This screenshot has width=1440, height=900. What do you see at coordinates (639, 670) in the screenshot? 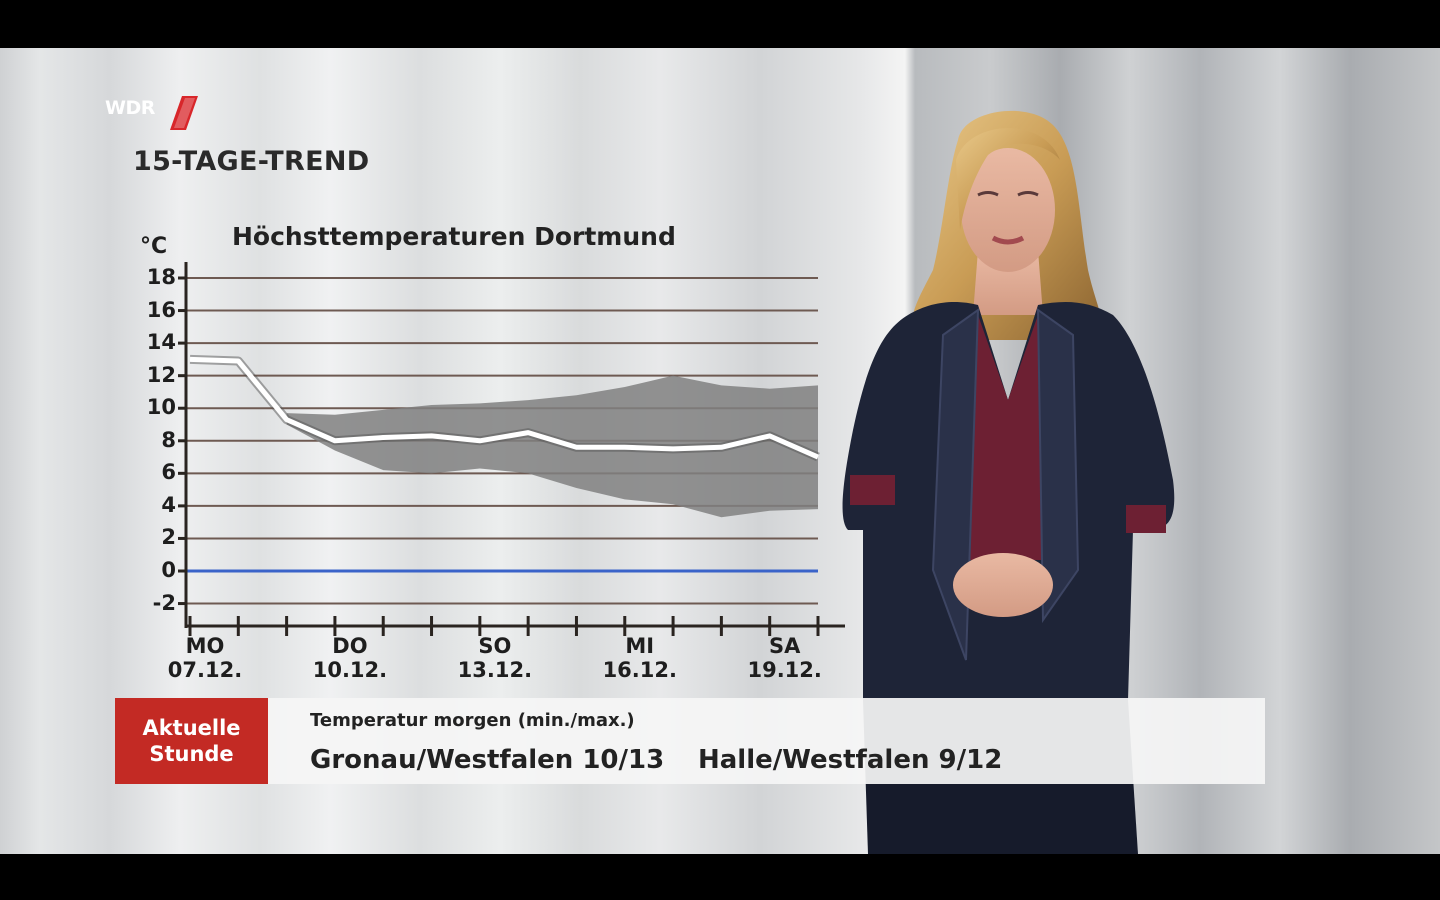
I see `x-tick-date: 16.12.` at bounding box center [639, 670].